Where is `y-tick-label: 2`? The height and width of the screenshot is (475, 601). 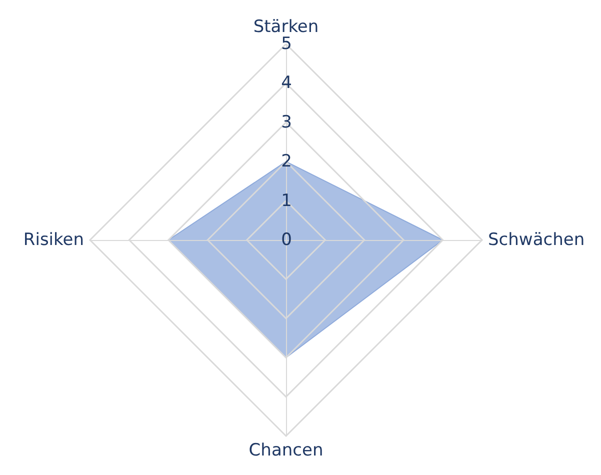
y-tick-label: 2 is located at coordinates (286, 162).